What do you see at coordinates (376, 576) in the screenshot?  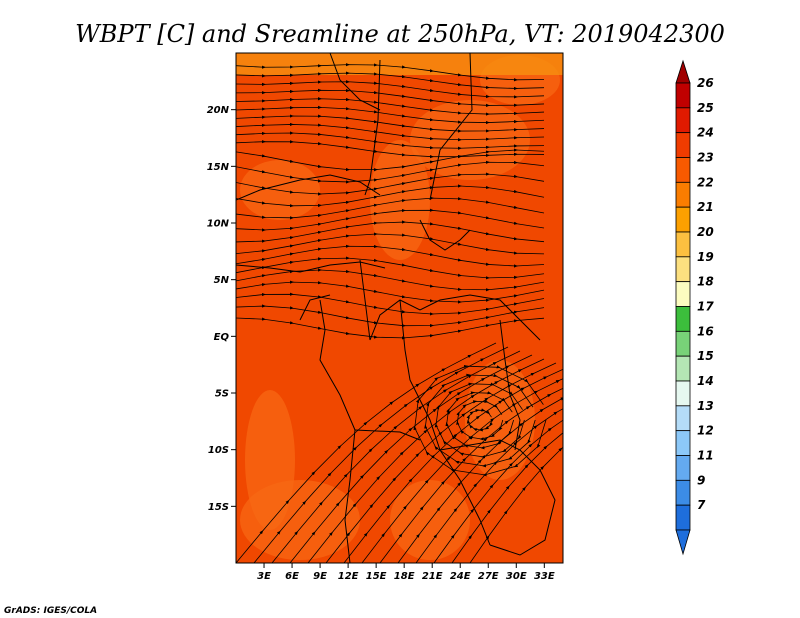 I see `x-tick-label: 15E` at bounding box center [376, 576].